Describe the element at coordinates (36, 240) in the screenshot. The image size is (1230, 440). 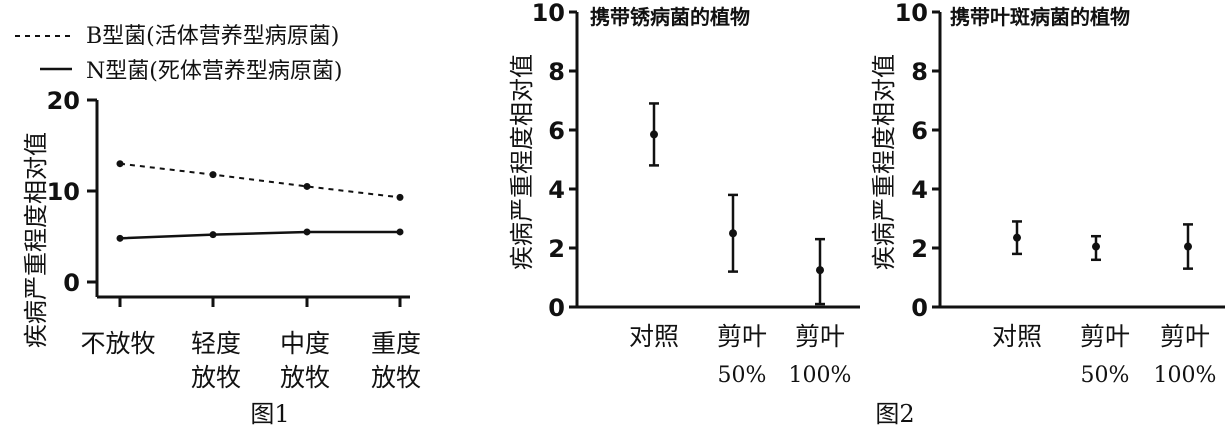
I see `fig1-ylabel: 疾病严重程度相对值` at that location.